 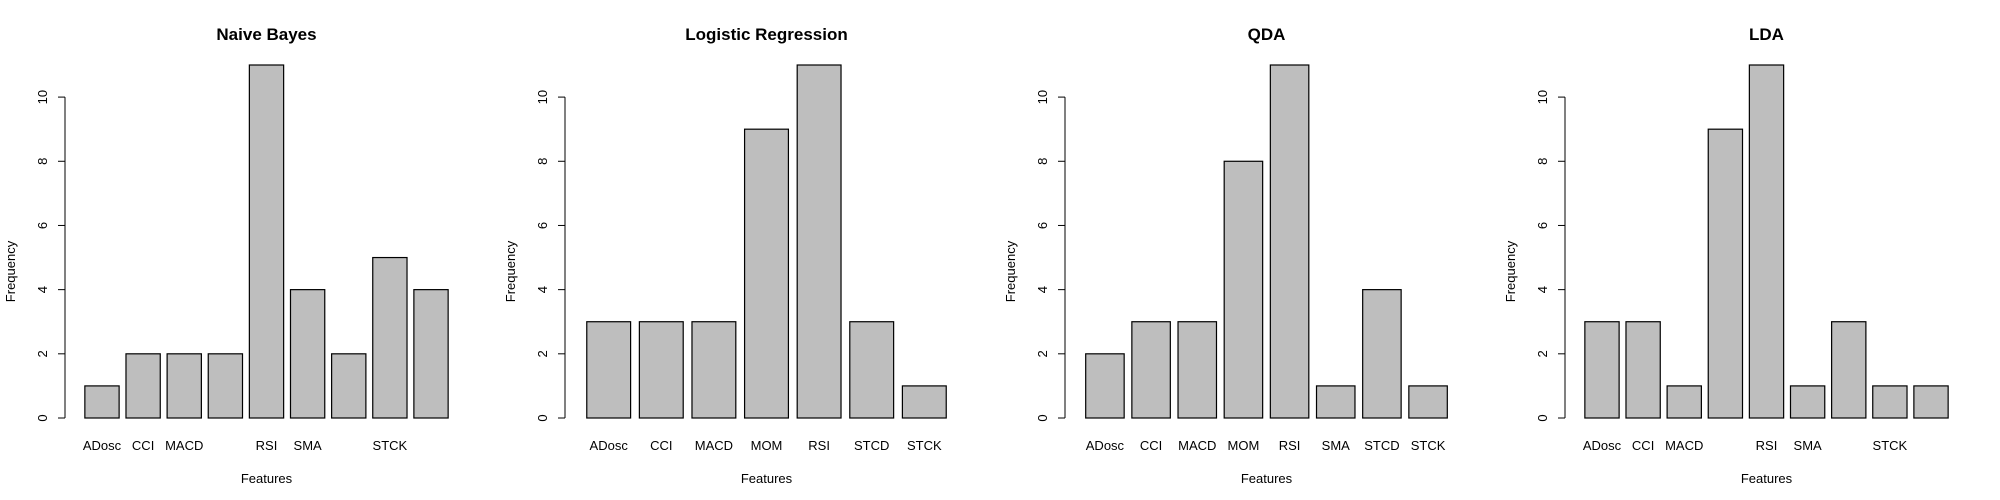 I want to click on chart-title: Logistic Regression, so click(x=766, y=34).